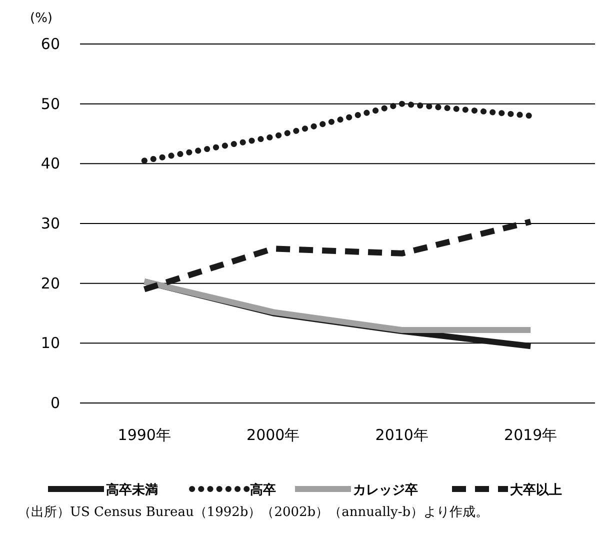  Describe the element at coordinates (263, 490) in the screenshot. I see `legend-label: 高卒` at that location.